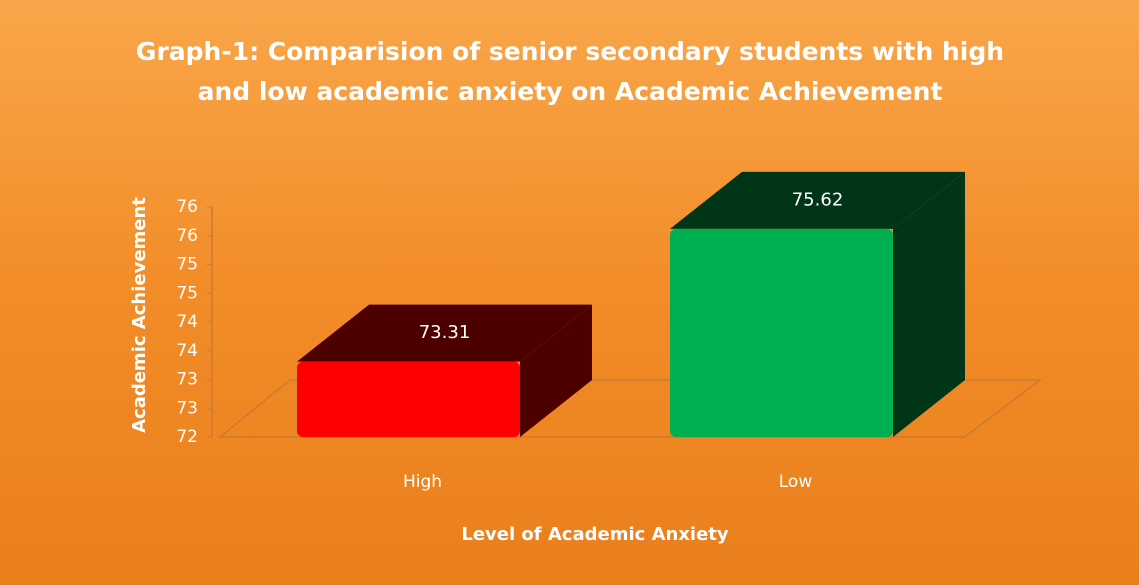  Describe the element at coordinates (422, 482) in the screenshot. I see `x-tick-label: High` at that location.